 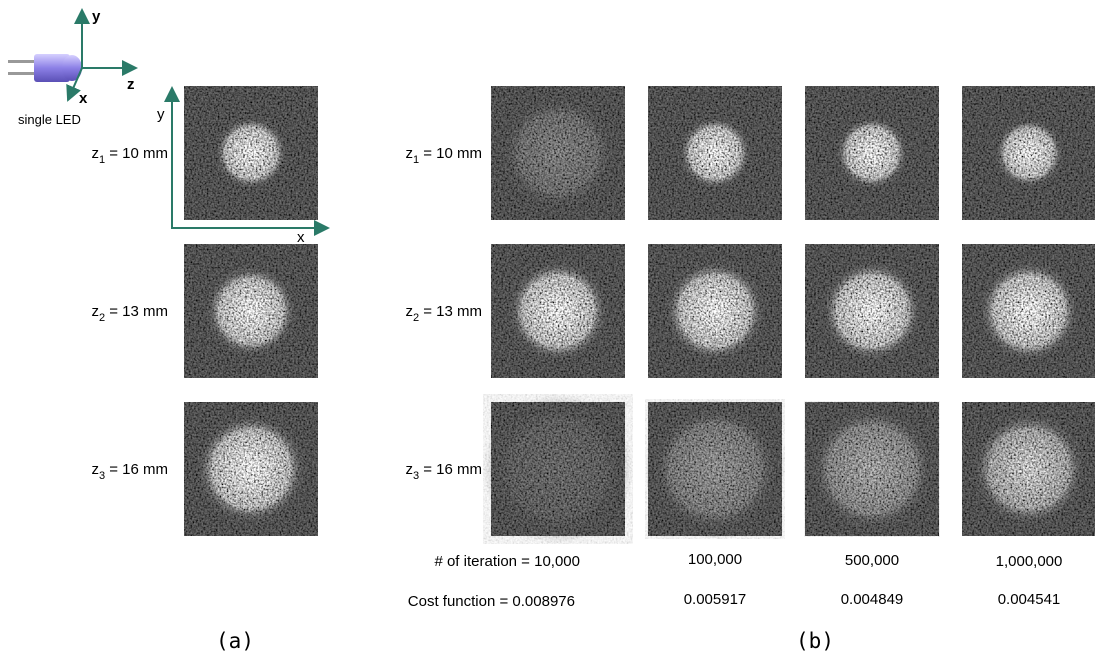 What do you see at coordinates (557, 561) in the screenshot?
I see `iteration-value: 10,000` at bounding box center [557, 561].